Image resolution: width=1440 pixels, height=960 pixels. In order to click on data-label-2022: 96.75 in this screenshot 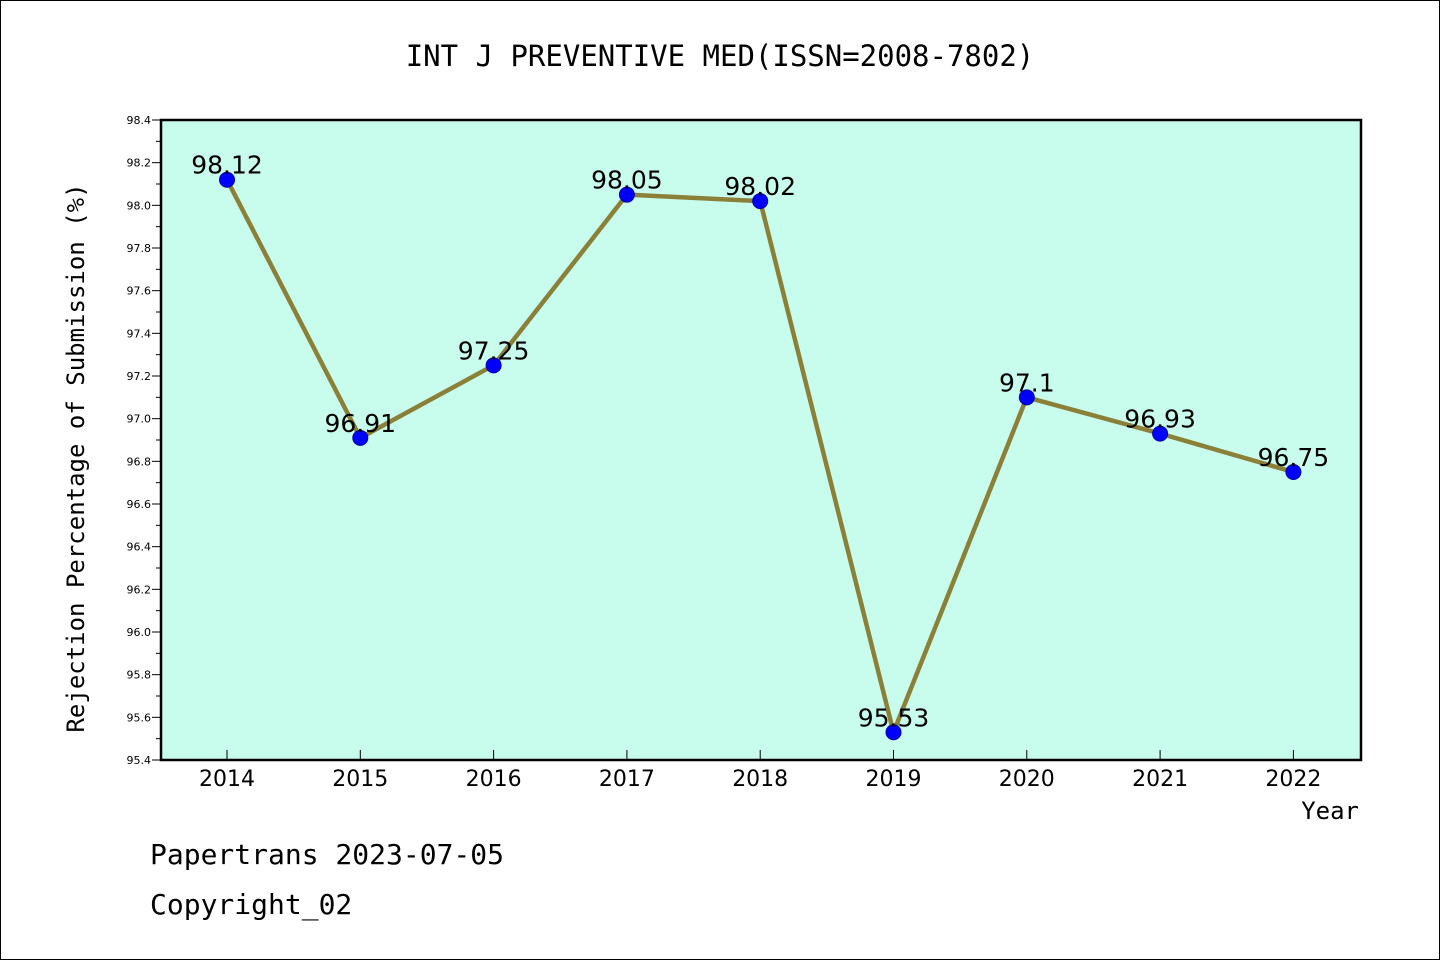, I will do `click(1294, 457)`.